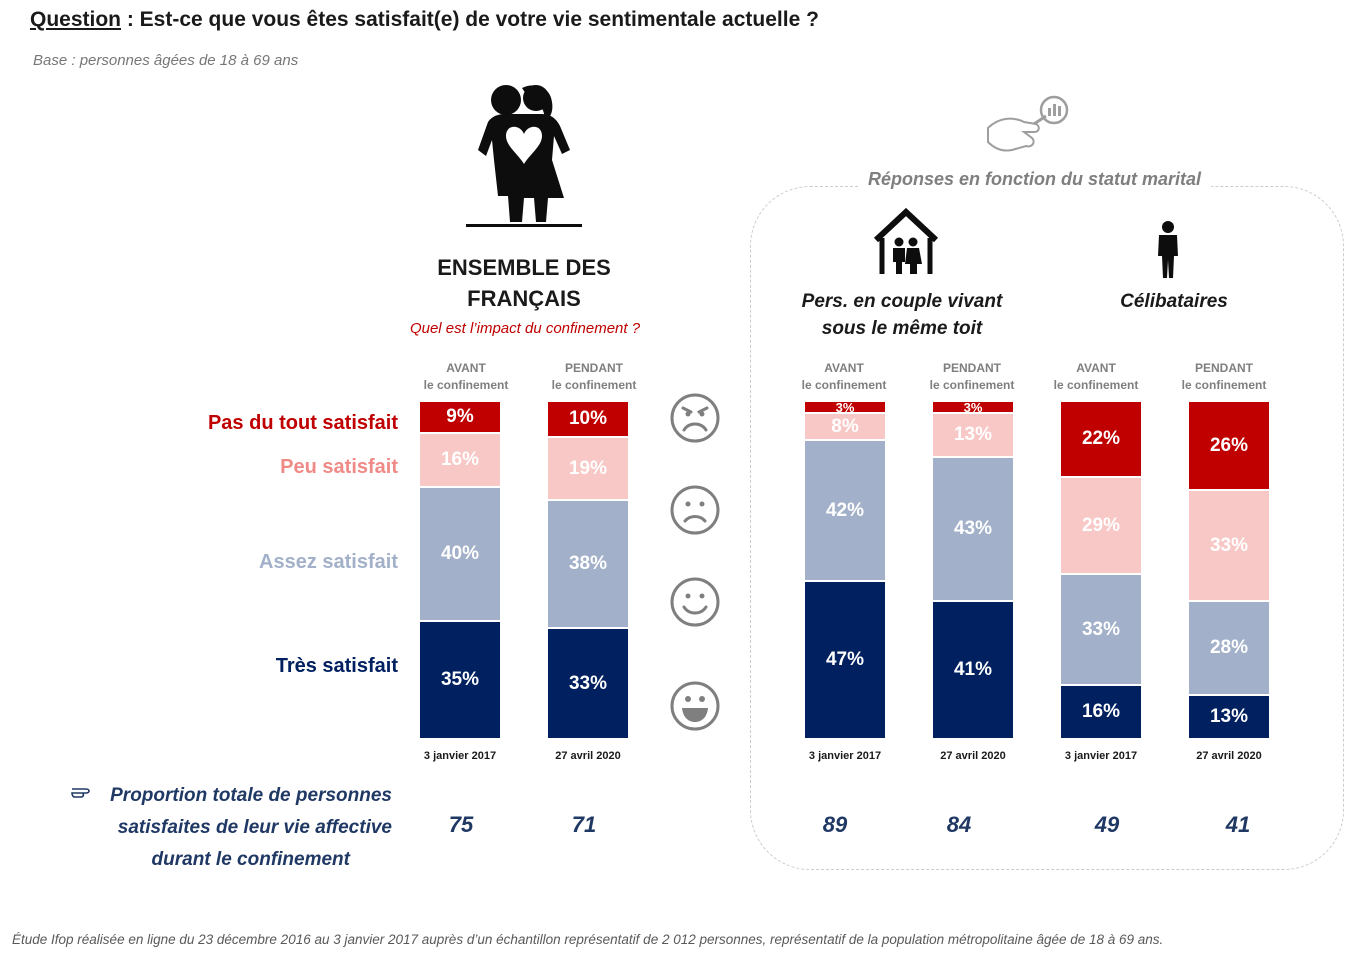 Image resolution: width=1368 pixels, height=960 pixels. Describe the element at coordinates (959, 824) in the screenshot. I see `proportion-value-3: 84` at that location.